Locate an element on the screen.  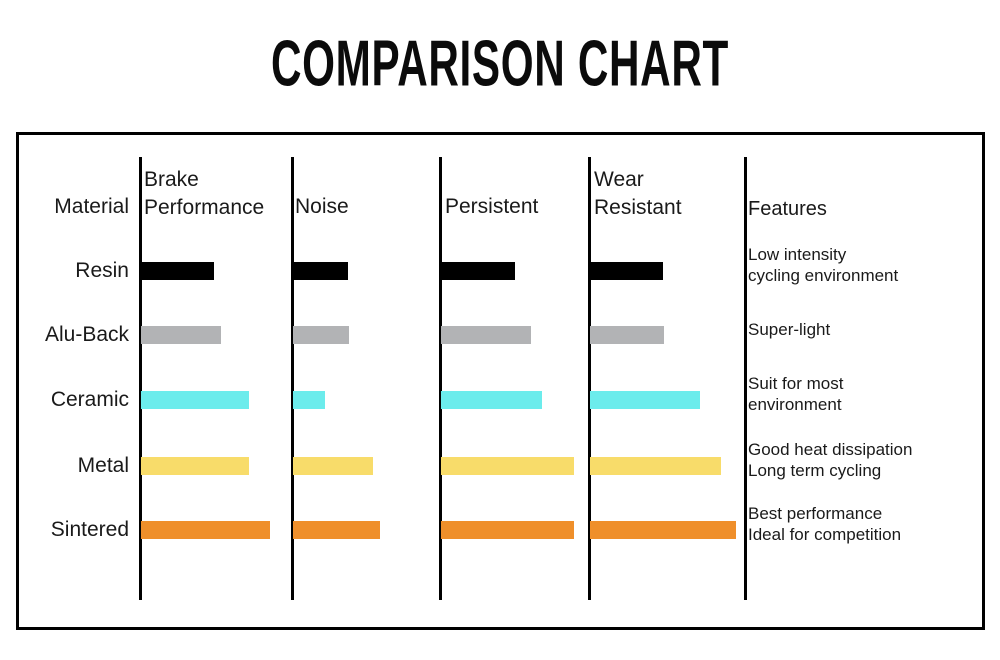
header-noise: Noise is located at coordinates (322, 206).